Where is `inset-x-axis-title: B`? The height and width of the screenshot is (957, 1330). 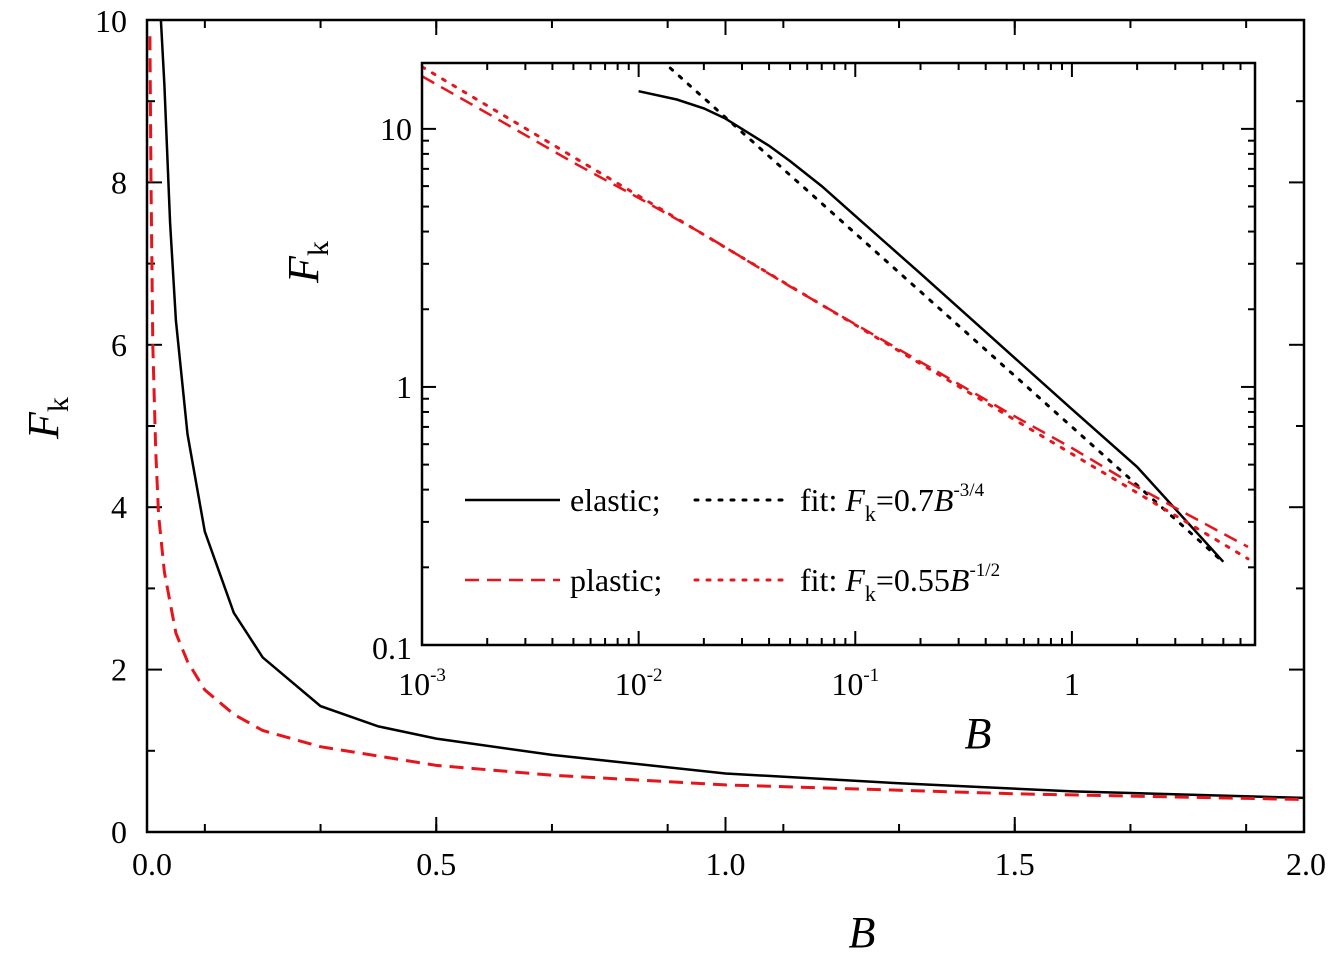 inset-x-axis-title: B is located at coordinates (978, 733).